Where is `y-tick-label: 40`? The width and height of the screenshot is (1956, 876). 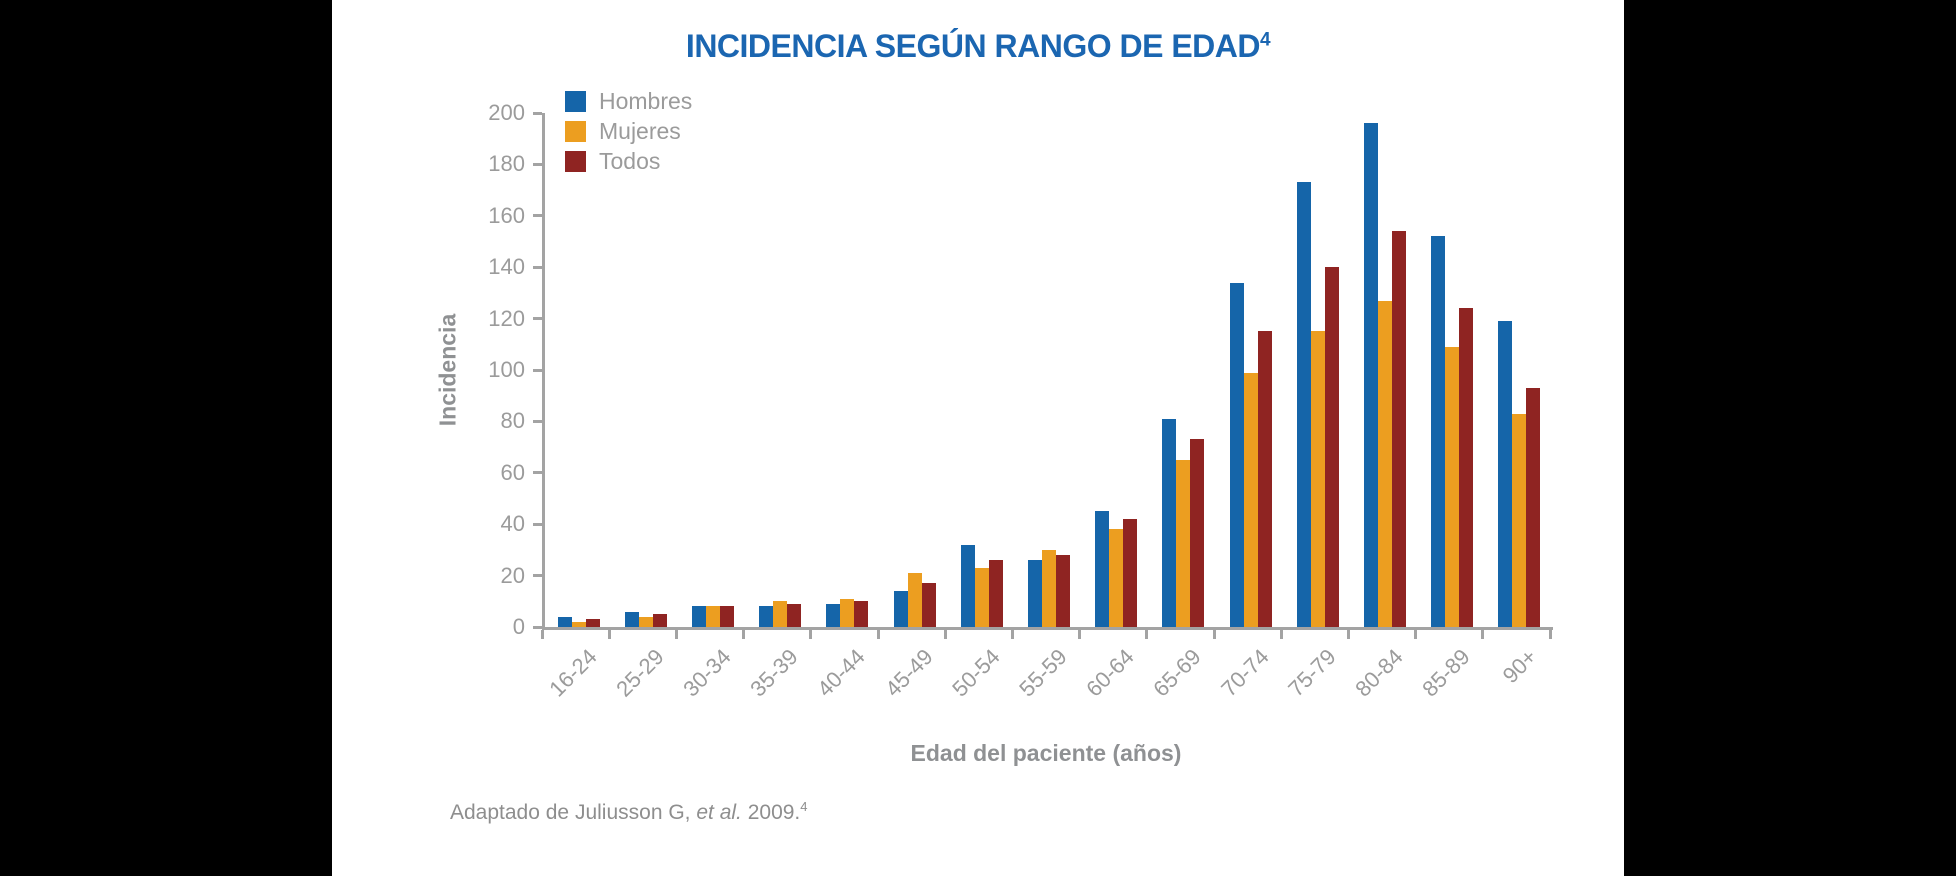
y-tick-label: 40 is located at coordinates (512, 524).